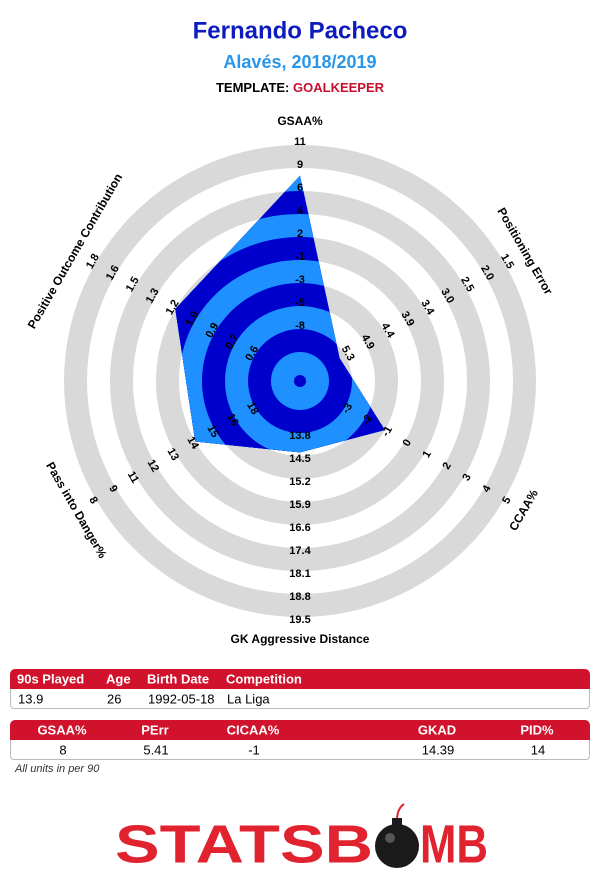  What do you see at coordinates (438, 749) in the screenshot?
I see `cell: 14.39` at bounding box center [438, 749].